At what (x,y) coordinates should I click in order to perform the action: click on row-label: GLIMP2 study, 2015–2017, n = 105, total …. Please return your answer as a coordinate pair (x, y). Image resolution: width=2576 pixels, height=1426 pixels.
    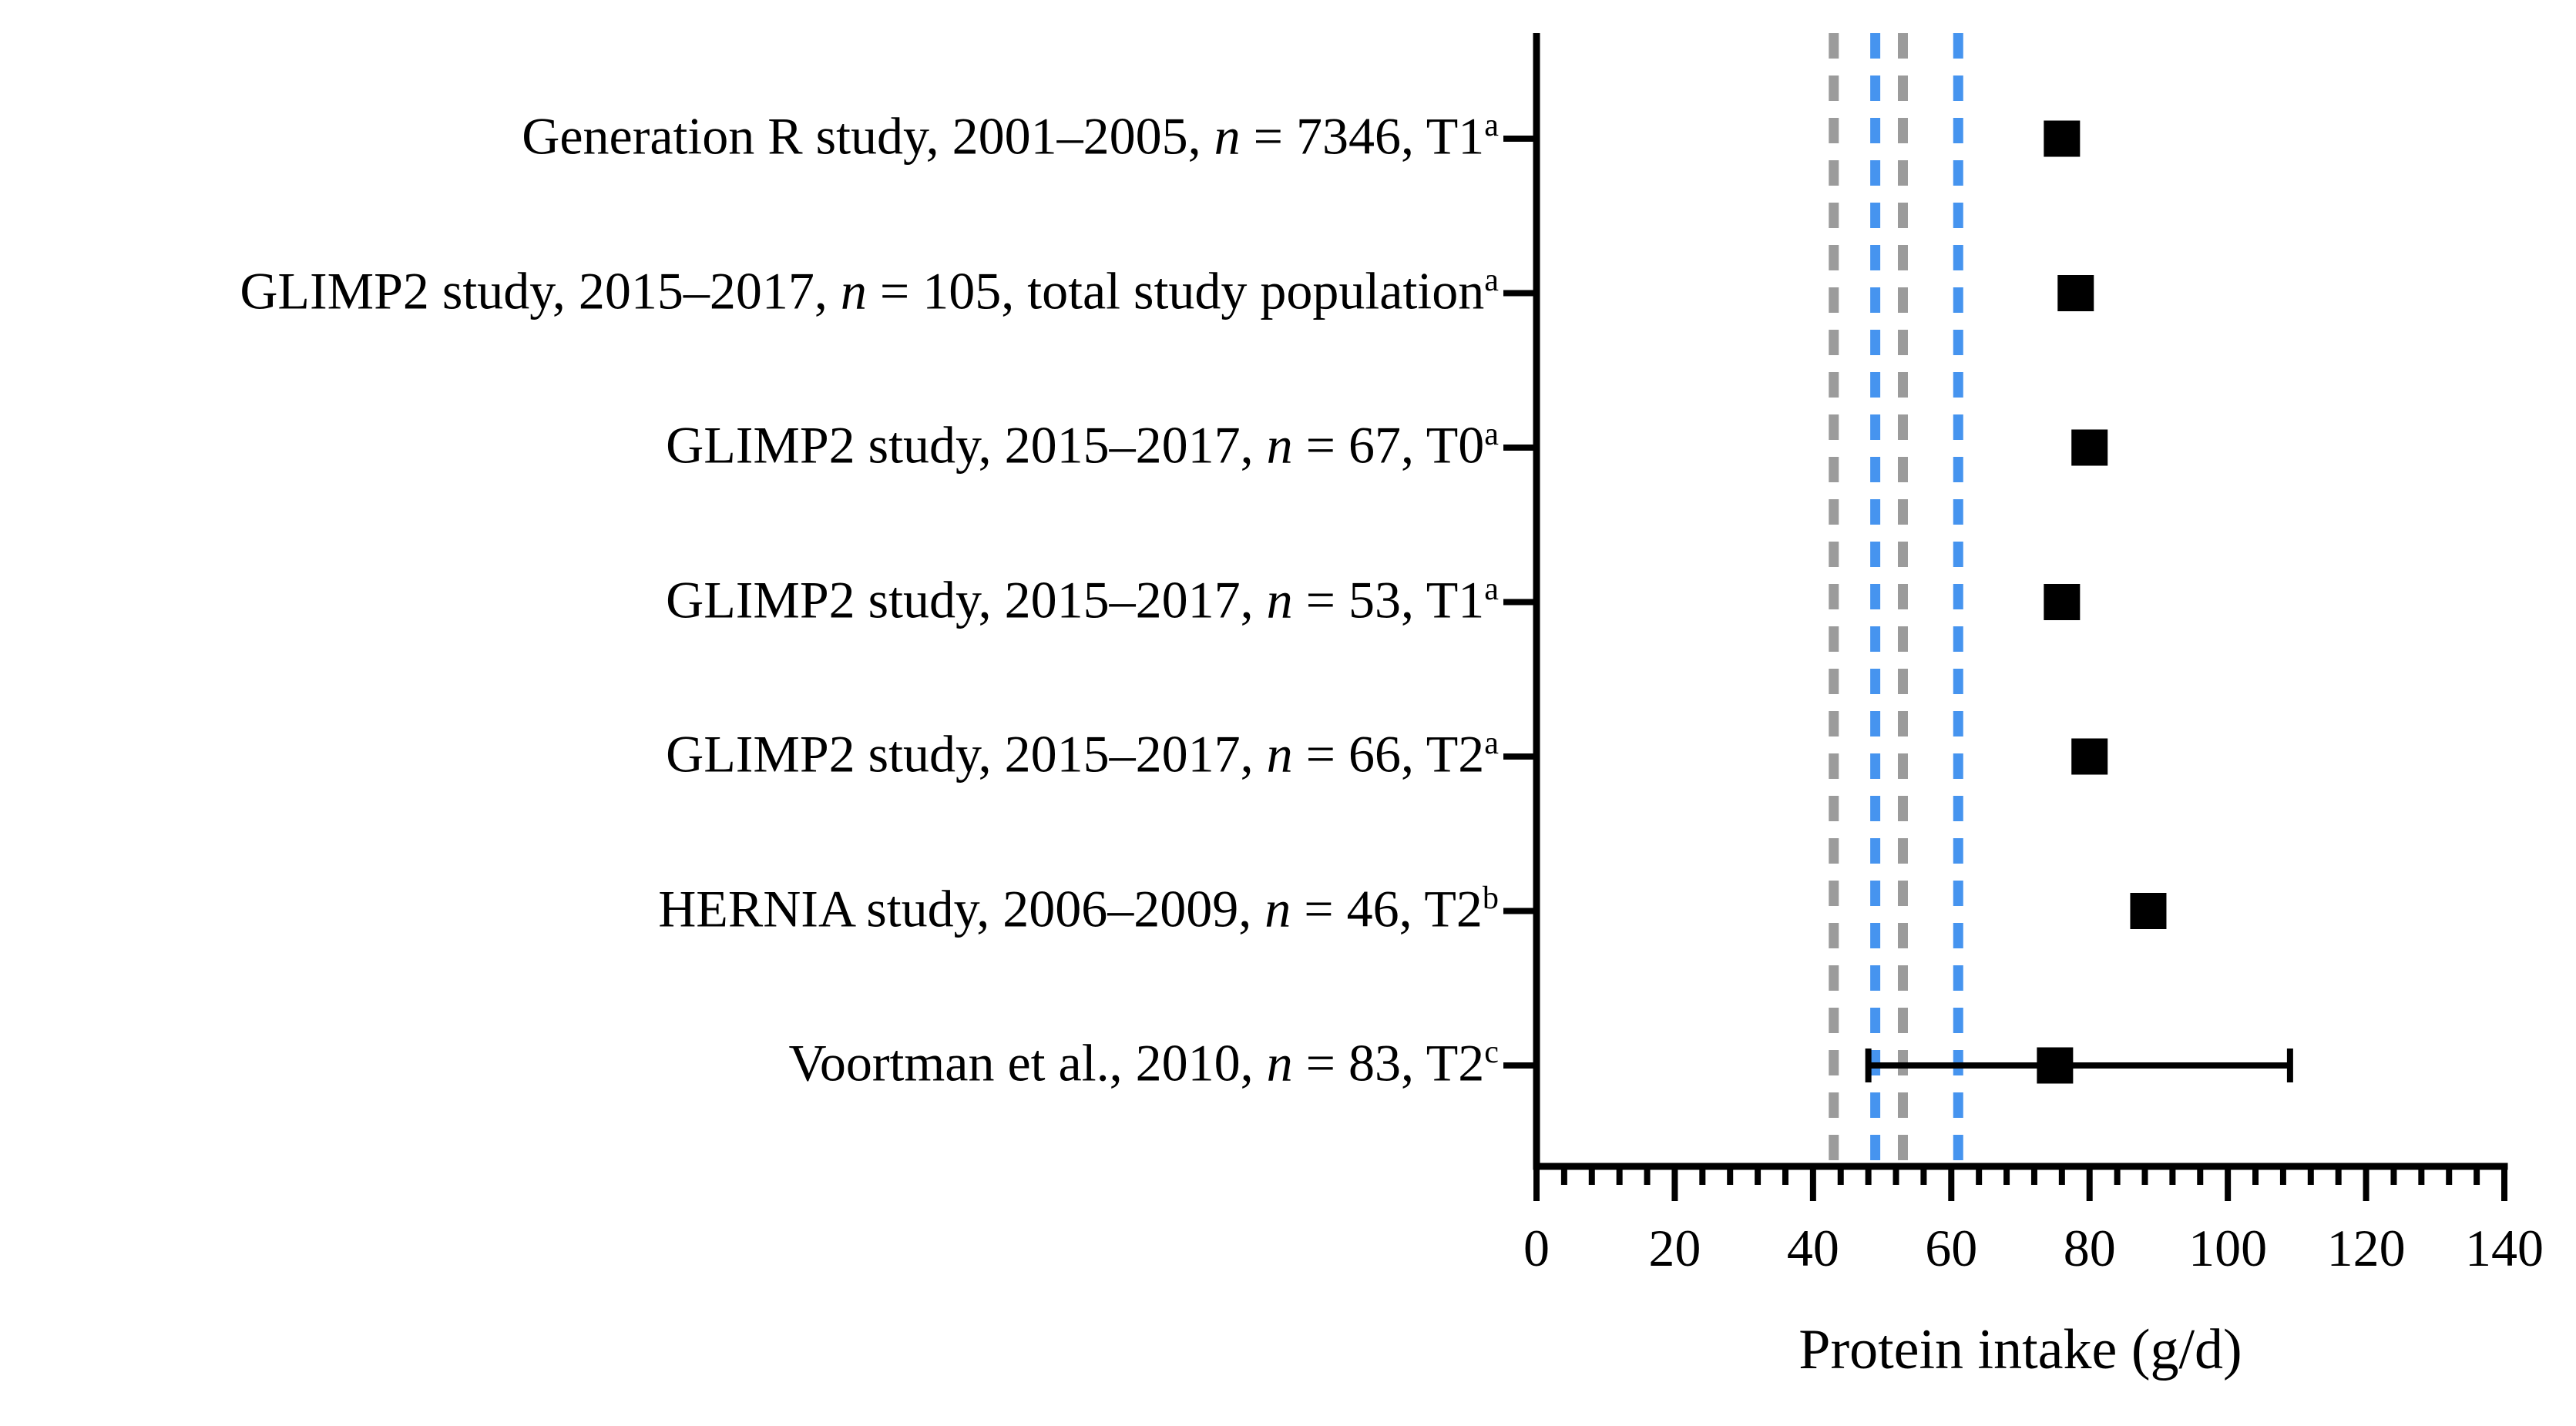
    Looking at the image, I should click on (869, 291).